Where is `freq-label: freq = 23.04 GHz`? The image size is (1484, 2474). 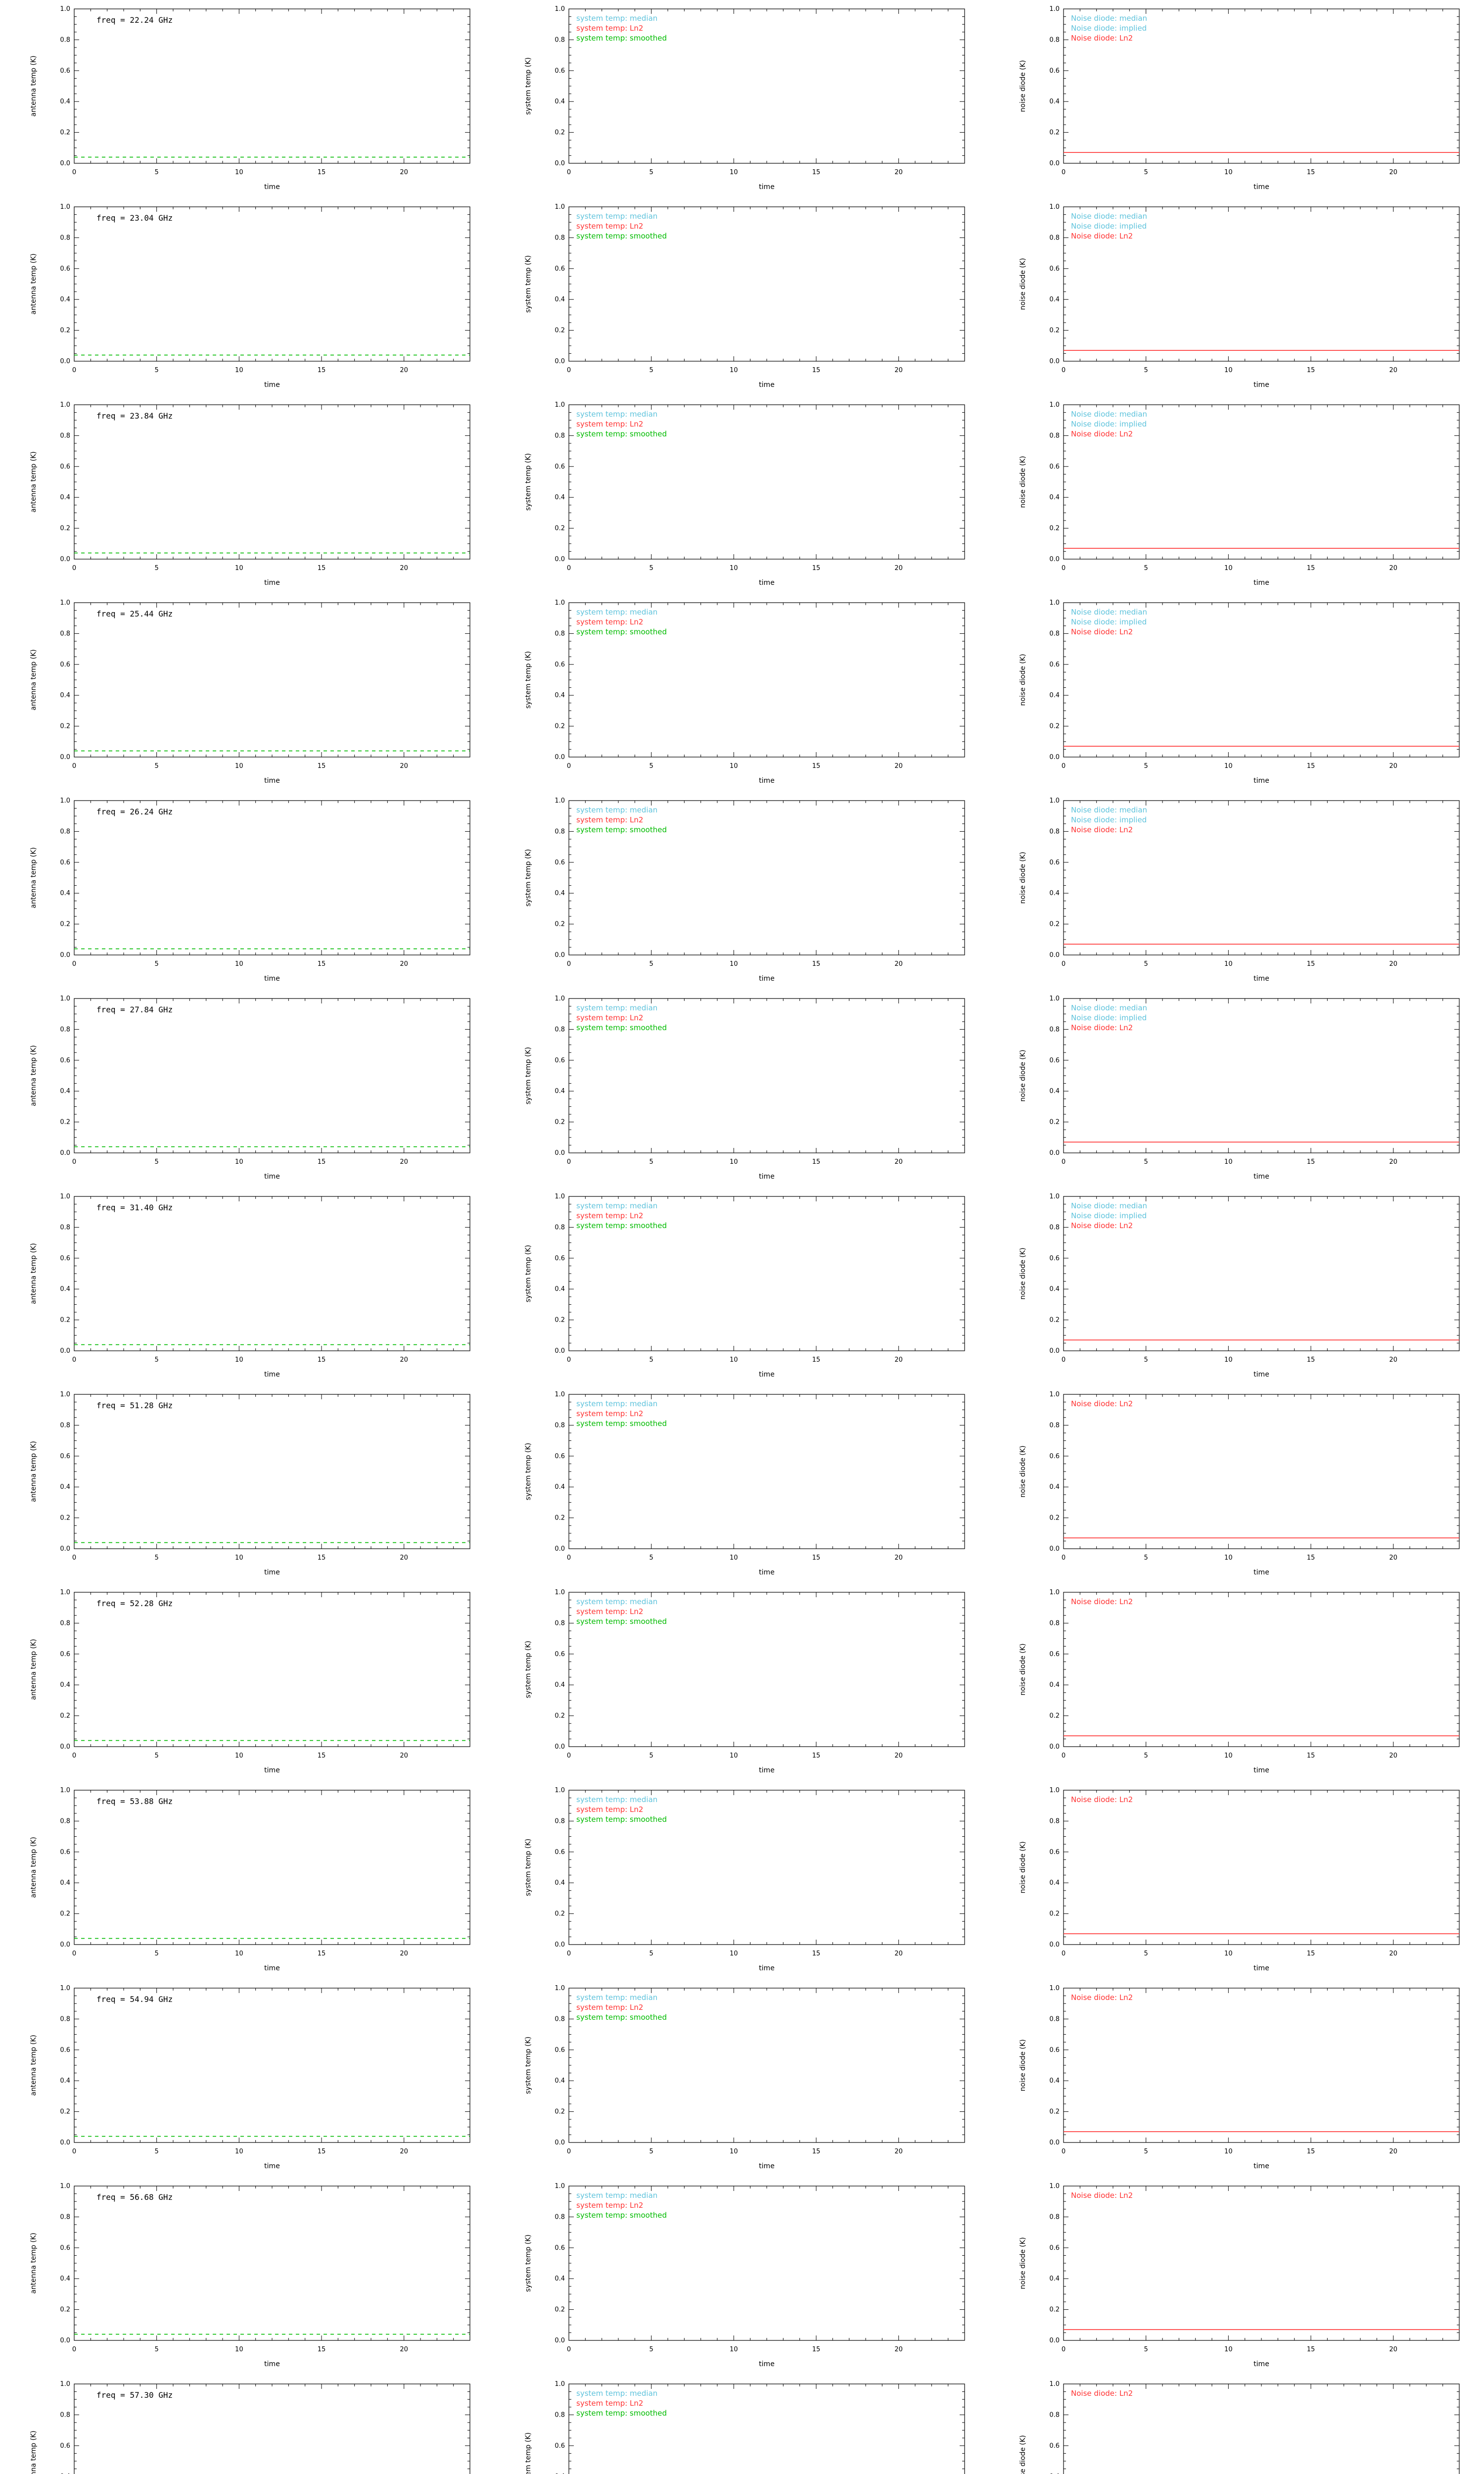 freq-label: freq = 23.04 GHz is located at coordinates (134, 218).